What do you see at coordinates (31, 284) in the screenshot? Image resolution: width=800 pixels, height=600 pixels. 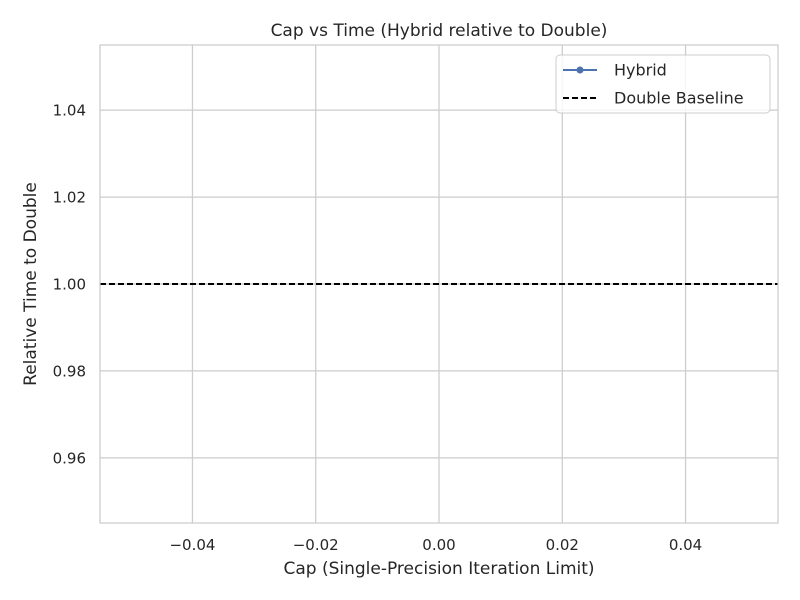 I see `y-axis-title: Relative Time to Double` at bounding box center [31, 284].